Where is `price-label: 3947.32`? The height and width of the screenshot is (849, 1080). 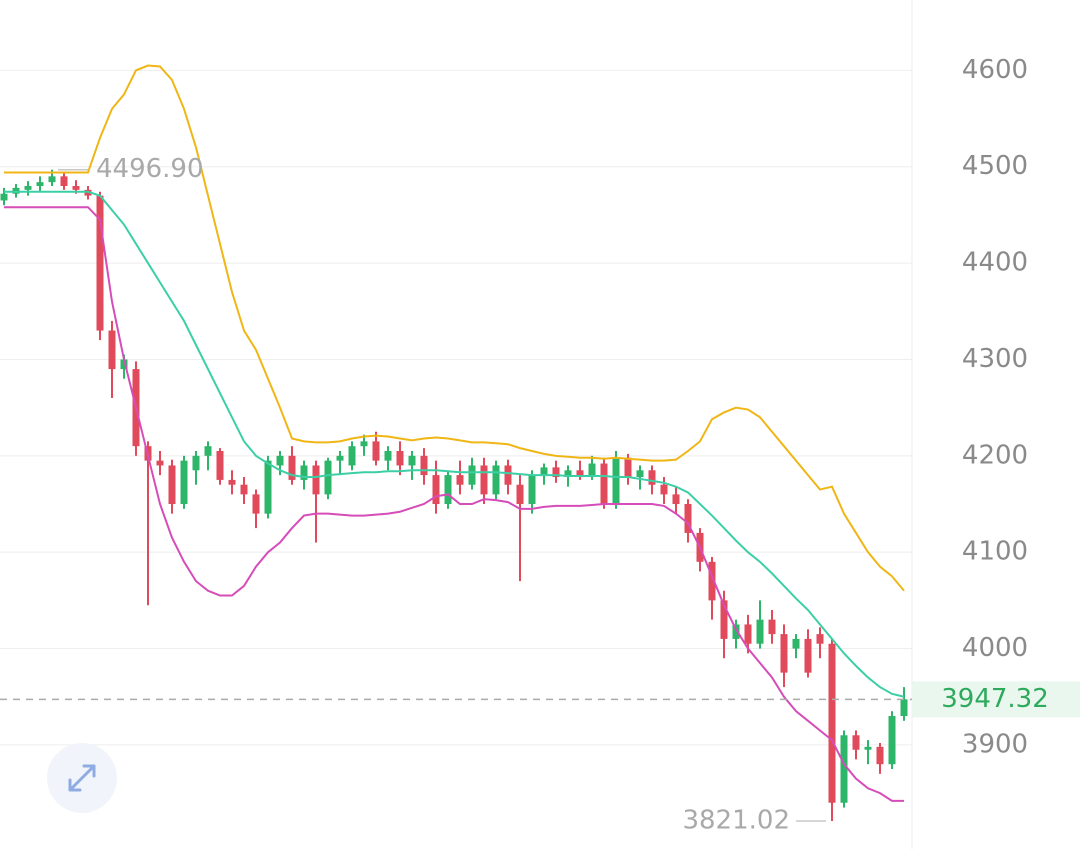 price-label: 3947.32 is located at coordinates (995, 699).